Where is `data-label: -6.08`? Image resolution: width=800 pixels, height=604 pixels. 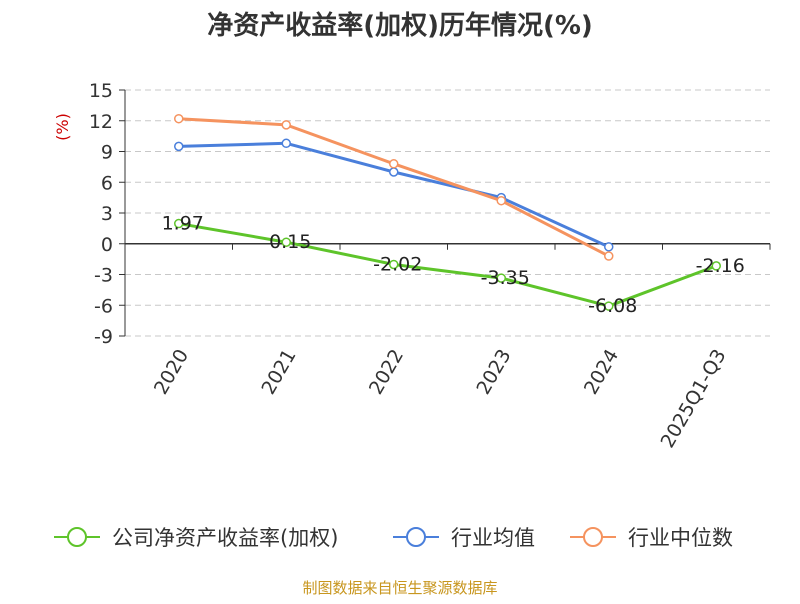 data-label: -6.08 is located at coordinates (612, 306).